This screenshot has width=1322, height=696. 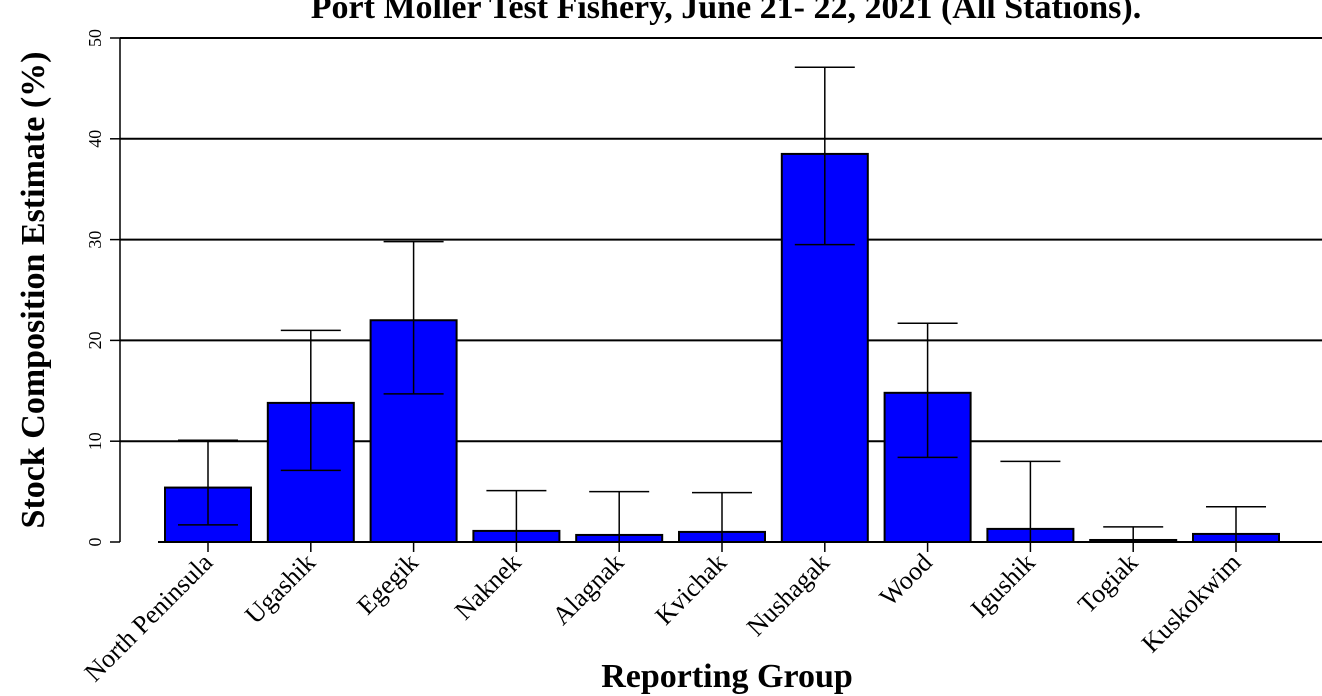 What do you see at coordinates (95, 542) in the screenshot?
I see `y-tick-label-0: 0` at bounding box center [95, 542].